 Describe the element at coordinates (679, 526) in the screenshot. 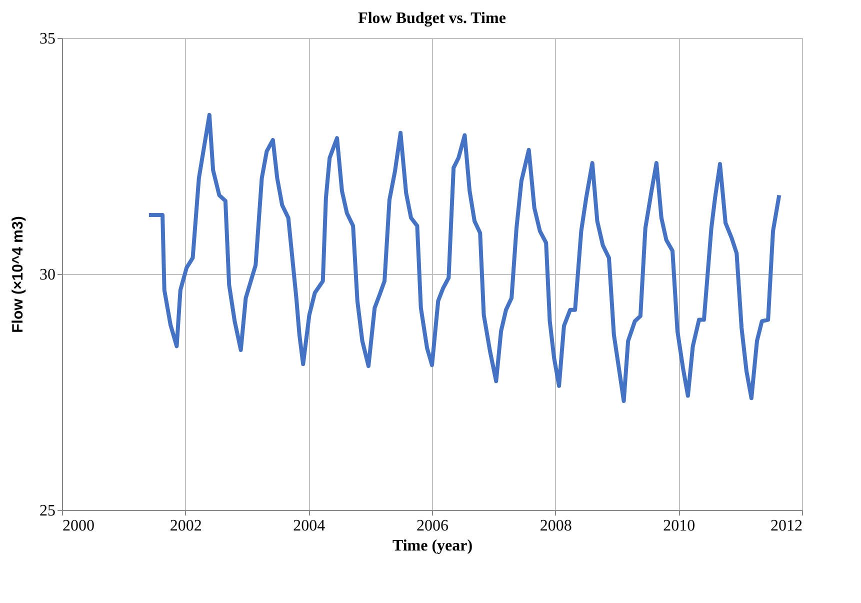

I see `x-tick-label: 2010` at that location.